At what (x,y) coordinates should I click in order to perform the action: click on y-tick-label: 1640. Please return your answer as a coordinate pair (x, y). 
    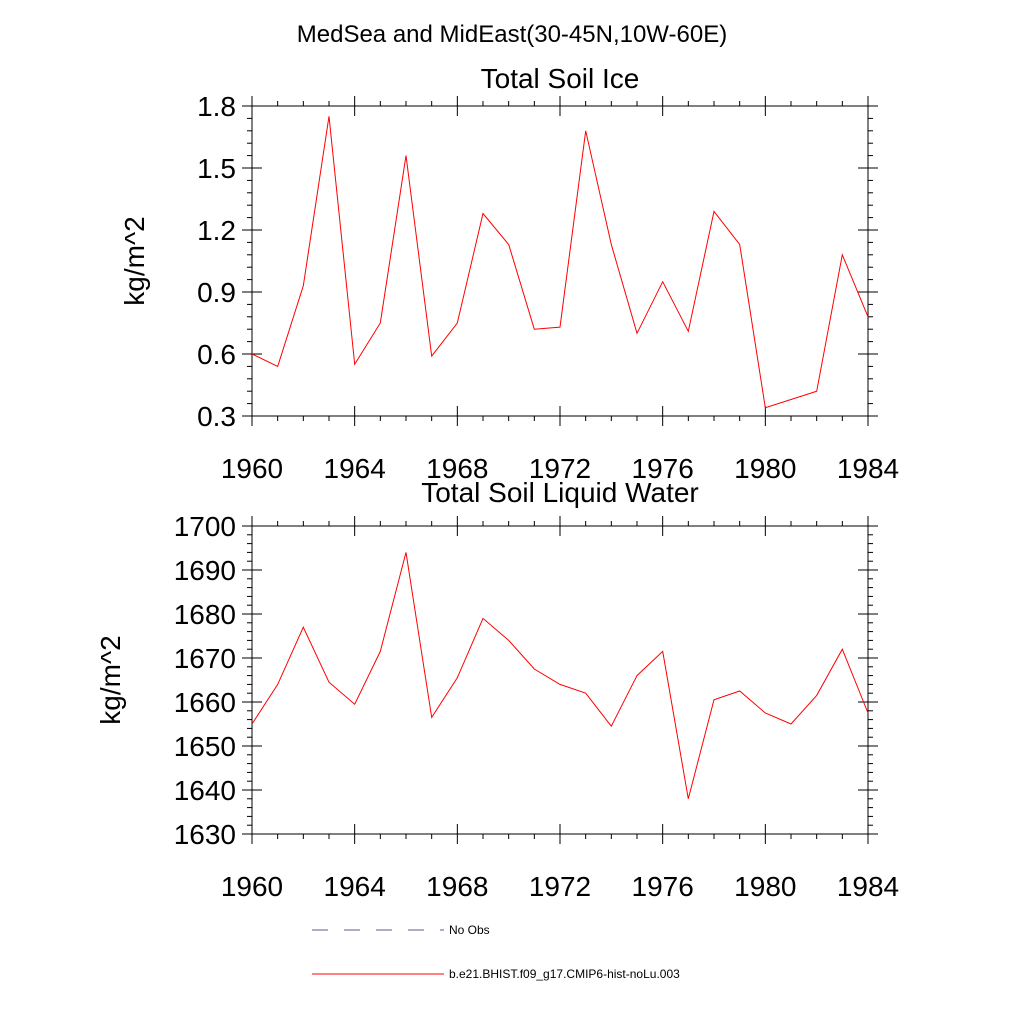
    Looking at the image, I should click on (205, 790).